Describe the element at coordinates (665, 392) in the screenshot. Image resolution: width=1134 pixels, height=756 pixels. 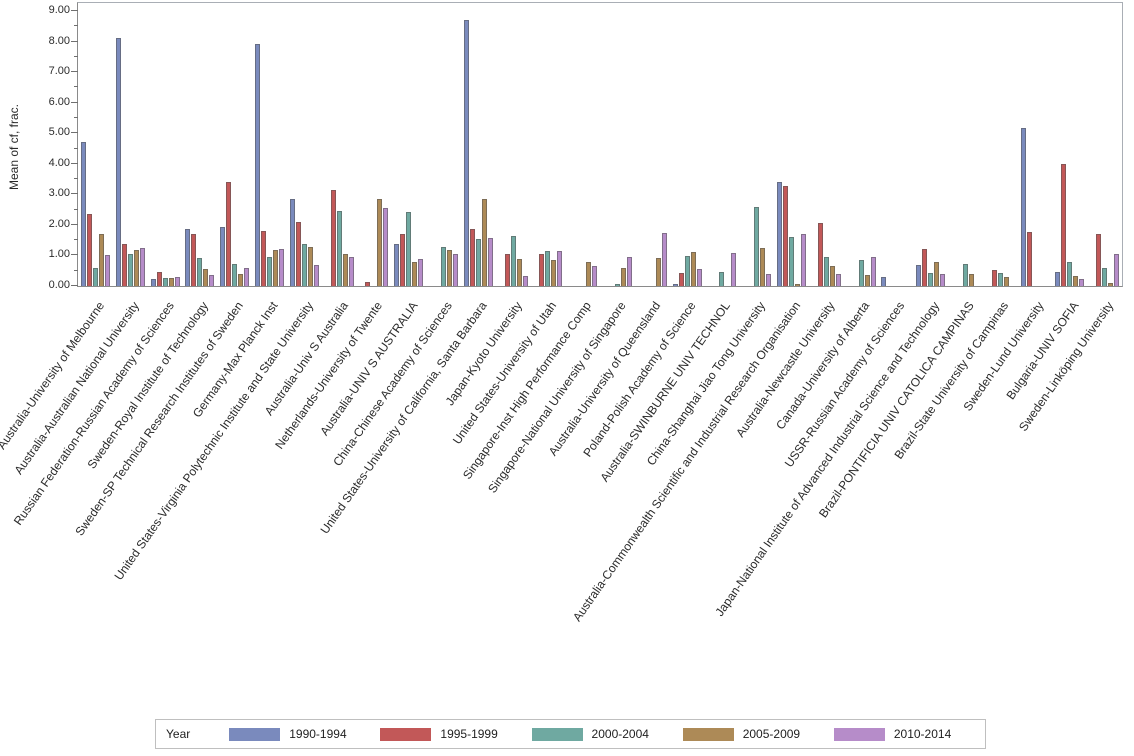
I see `x-axis-category-label: Australia-SWINBURNE UNIV TECHNOL` at that location.